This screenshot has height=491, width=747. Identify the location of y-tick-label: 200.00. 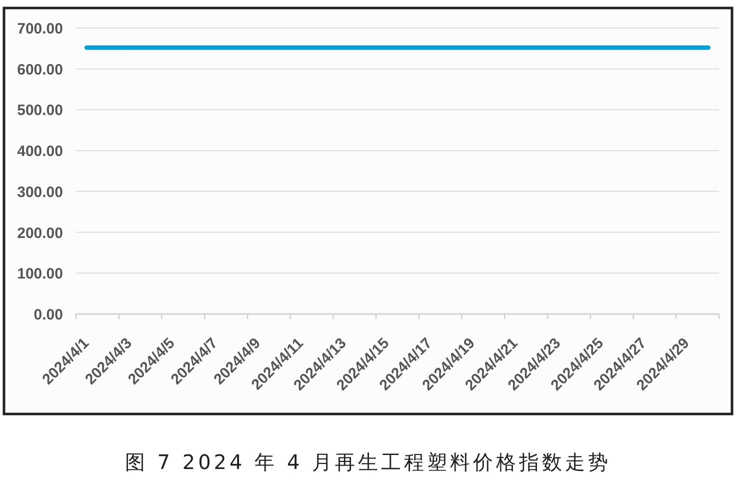
(40, 233).